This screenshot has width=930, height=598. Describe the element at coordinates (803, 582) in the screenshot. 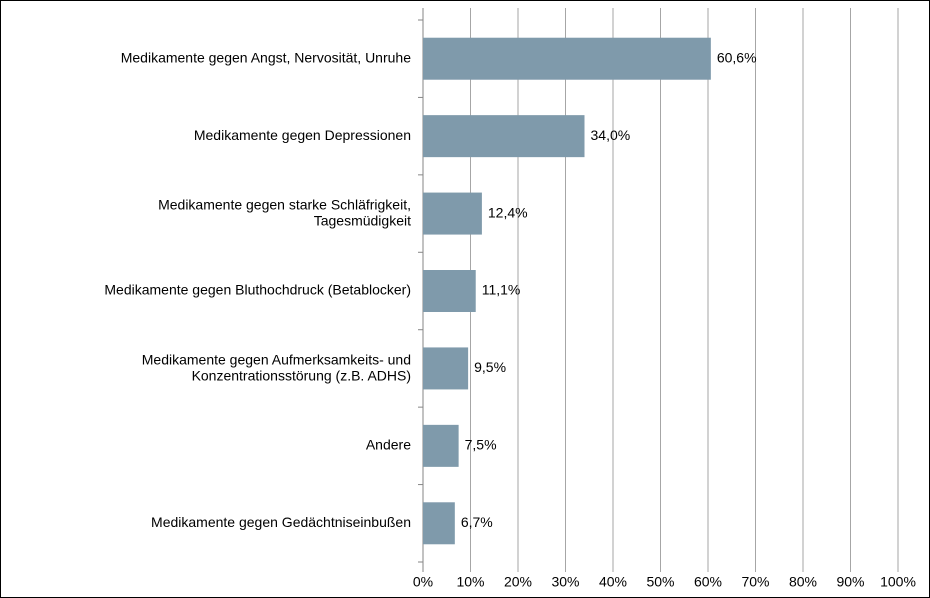

I see `x-tick-label: 80%` at that location.